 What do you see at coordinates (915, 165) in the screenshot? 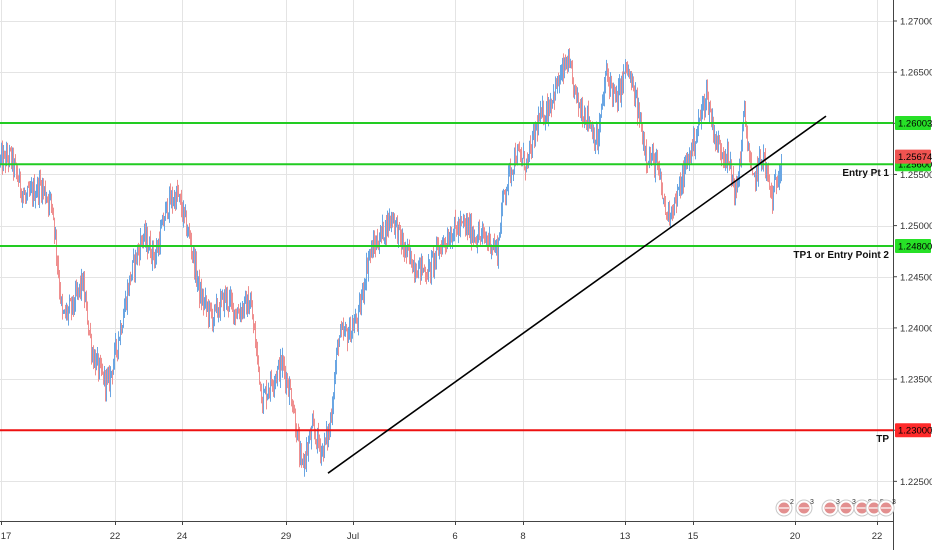
I see `price-tag-label: 1.25600` at bounding box center [915, 165].